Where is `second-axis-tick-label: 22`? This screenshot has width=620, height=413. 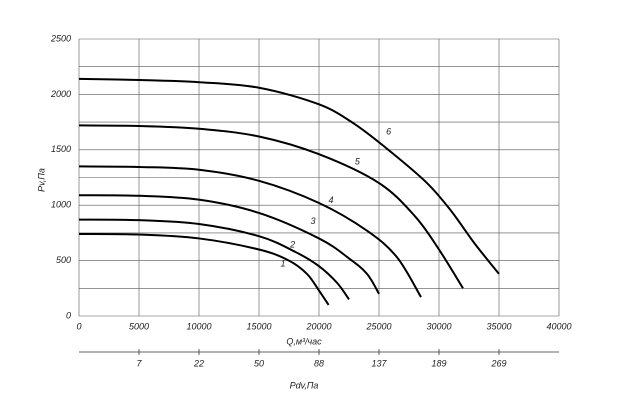 second-axis-tick-label: 22 is located at coordinates (198, 363).